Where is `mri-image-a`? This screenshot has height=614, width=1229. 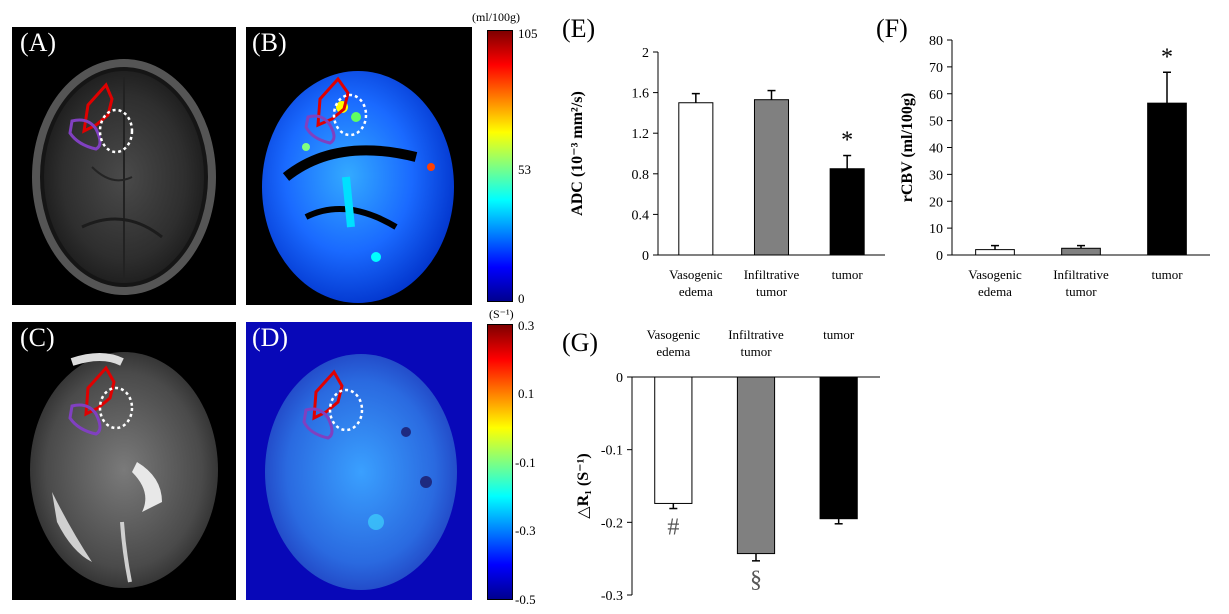
mri-image-a is located at coordinates (124, 177).